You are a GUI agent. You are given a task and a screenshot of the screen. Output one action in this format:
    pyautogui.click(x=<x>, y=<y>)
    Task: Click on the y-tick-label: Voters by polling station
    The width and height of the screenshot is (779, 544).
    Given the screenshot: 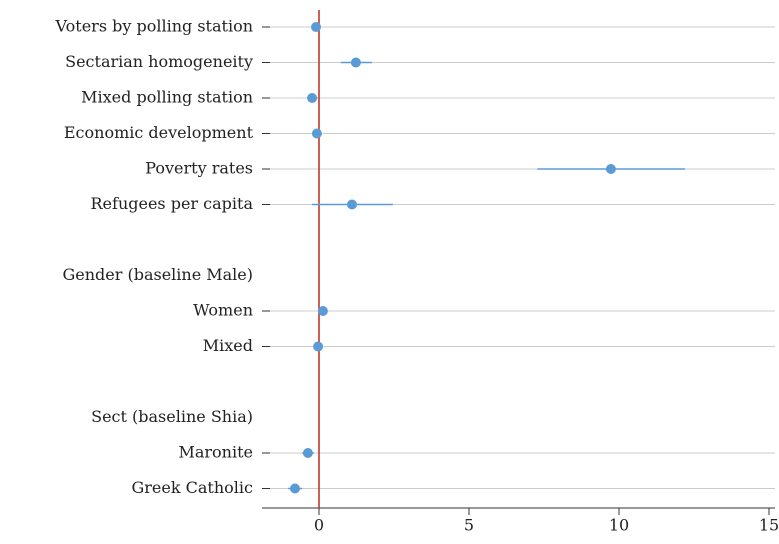 What is the action you would take?
    pyautogui.click(x=154, y=26)
    